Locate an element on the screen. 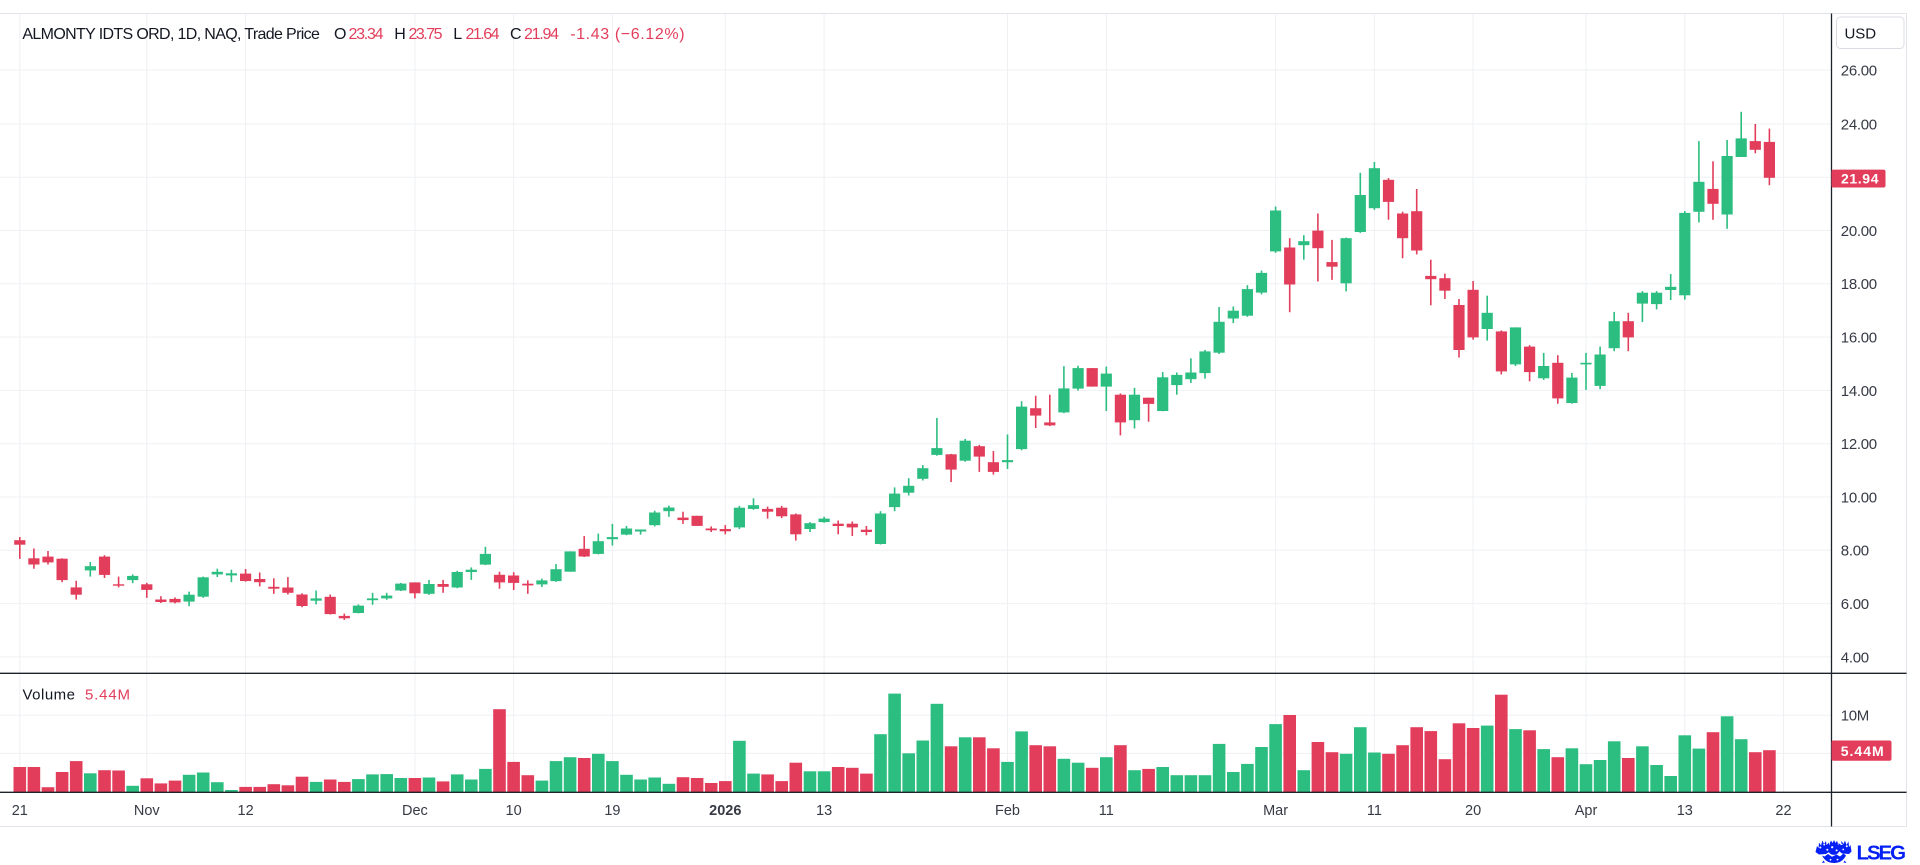 The width and height of the screenshot is (1920, 865). svg-text: 21 is located at coordinates (20, 811).